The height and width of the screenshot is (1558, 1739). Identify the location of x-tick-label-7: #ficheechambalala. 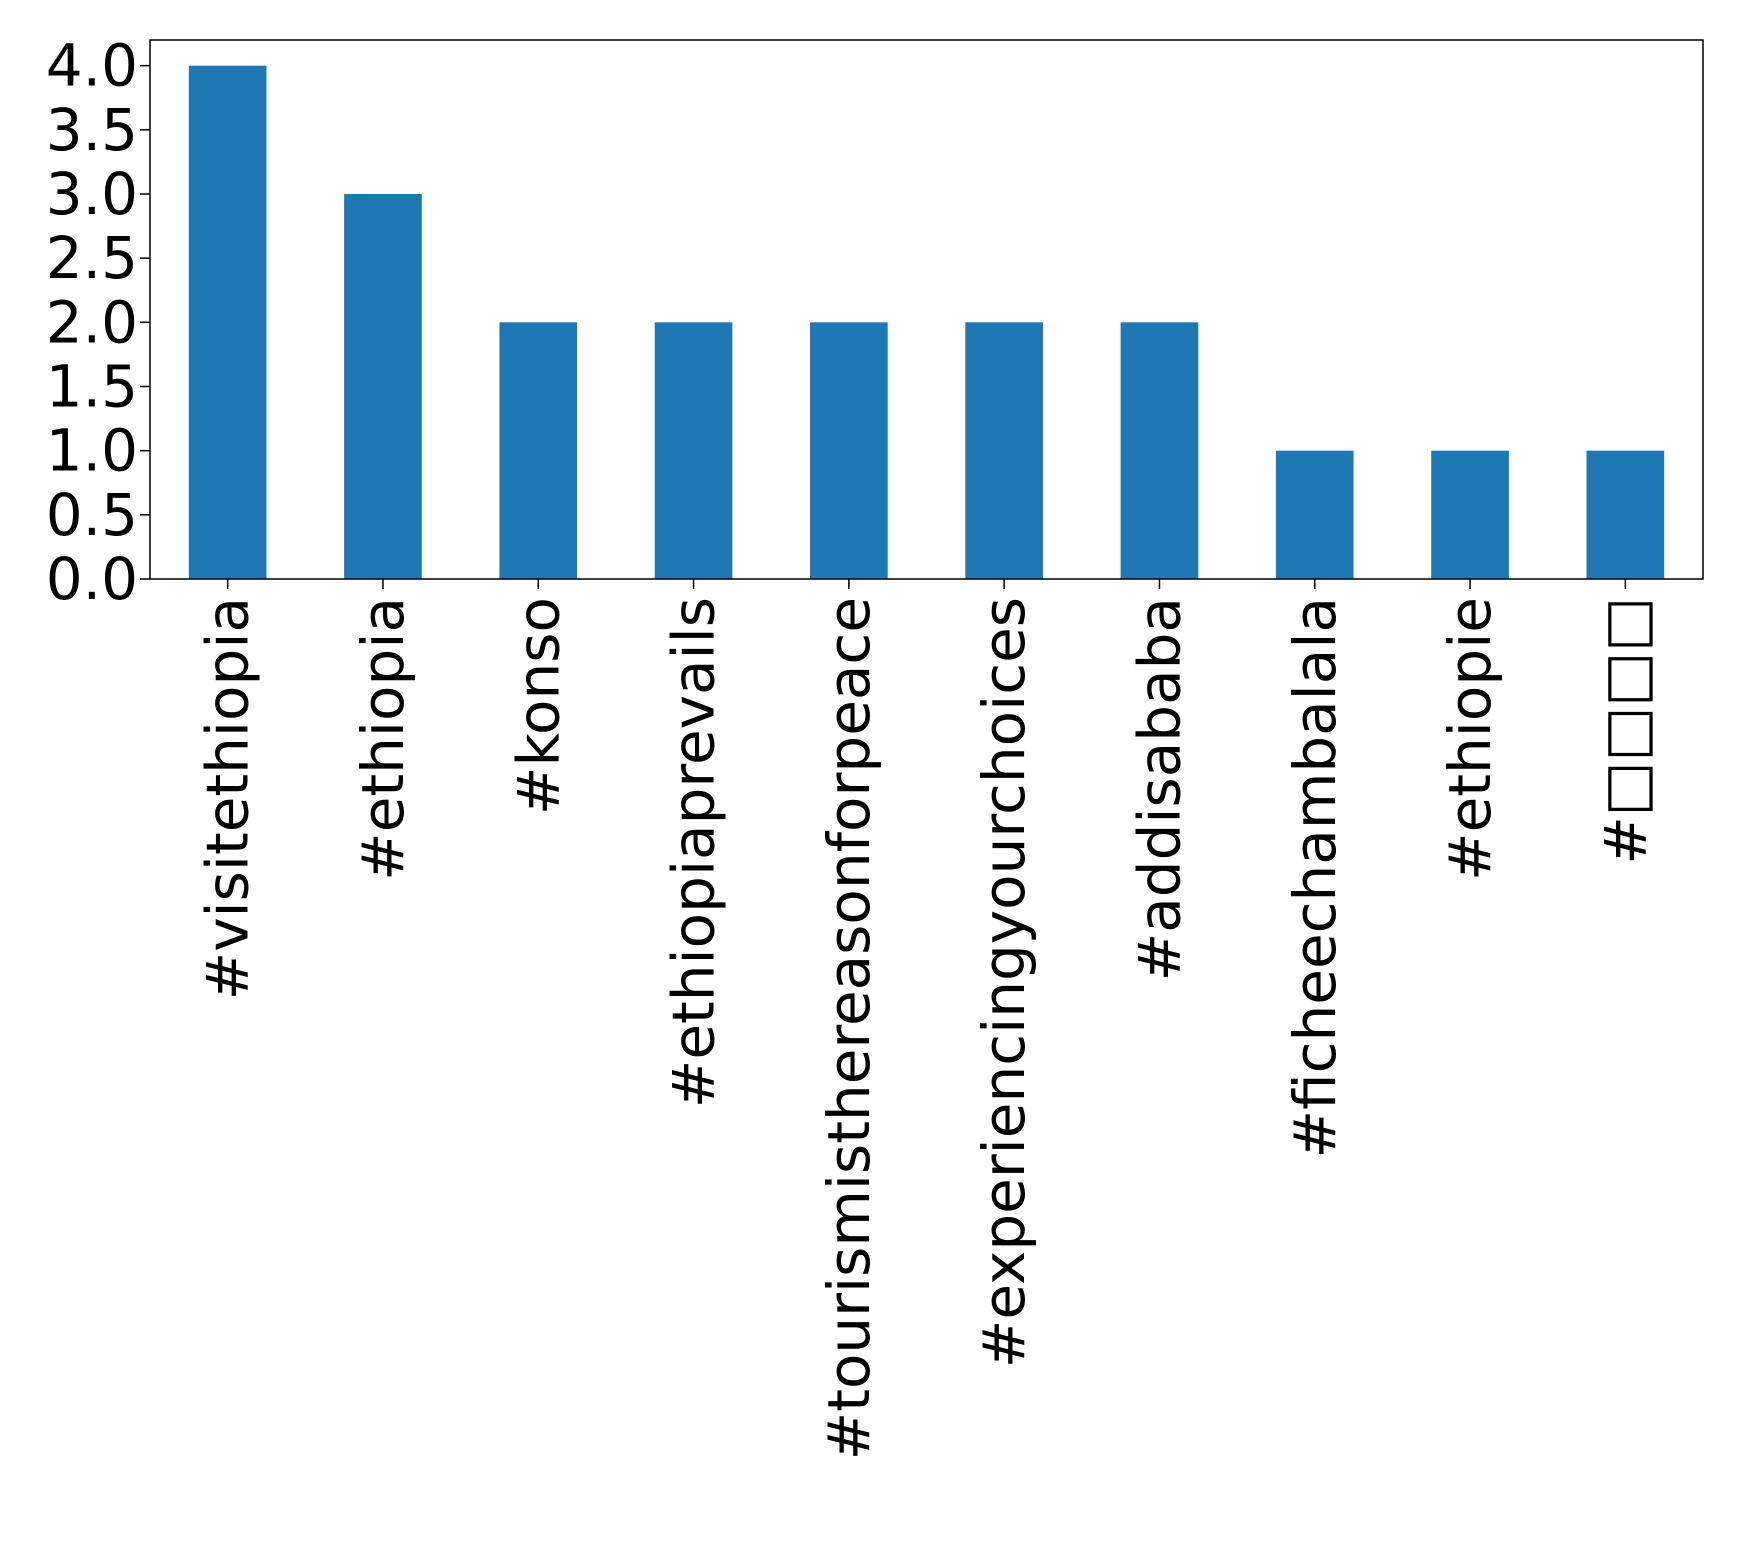
(1315, 878).